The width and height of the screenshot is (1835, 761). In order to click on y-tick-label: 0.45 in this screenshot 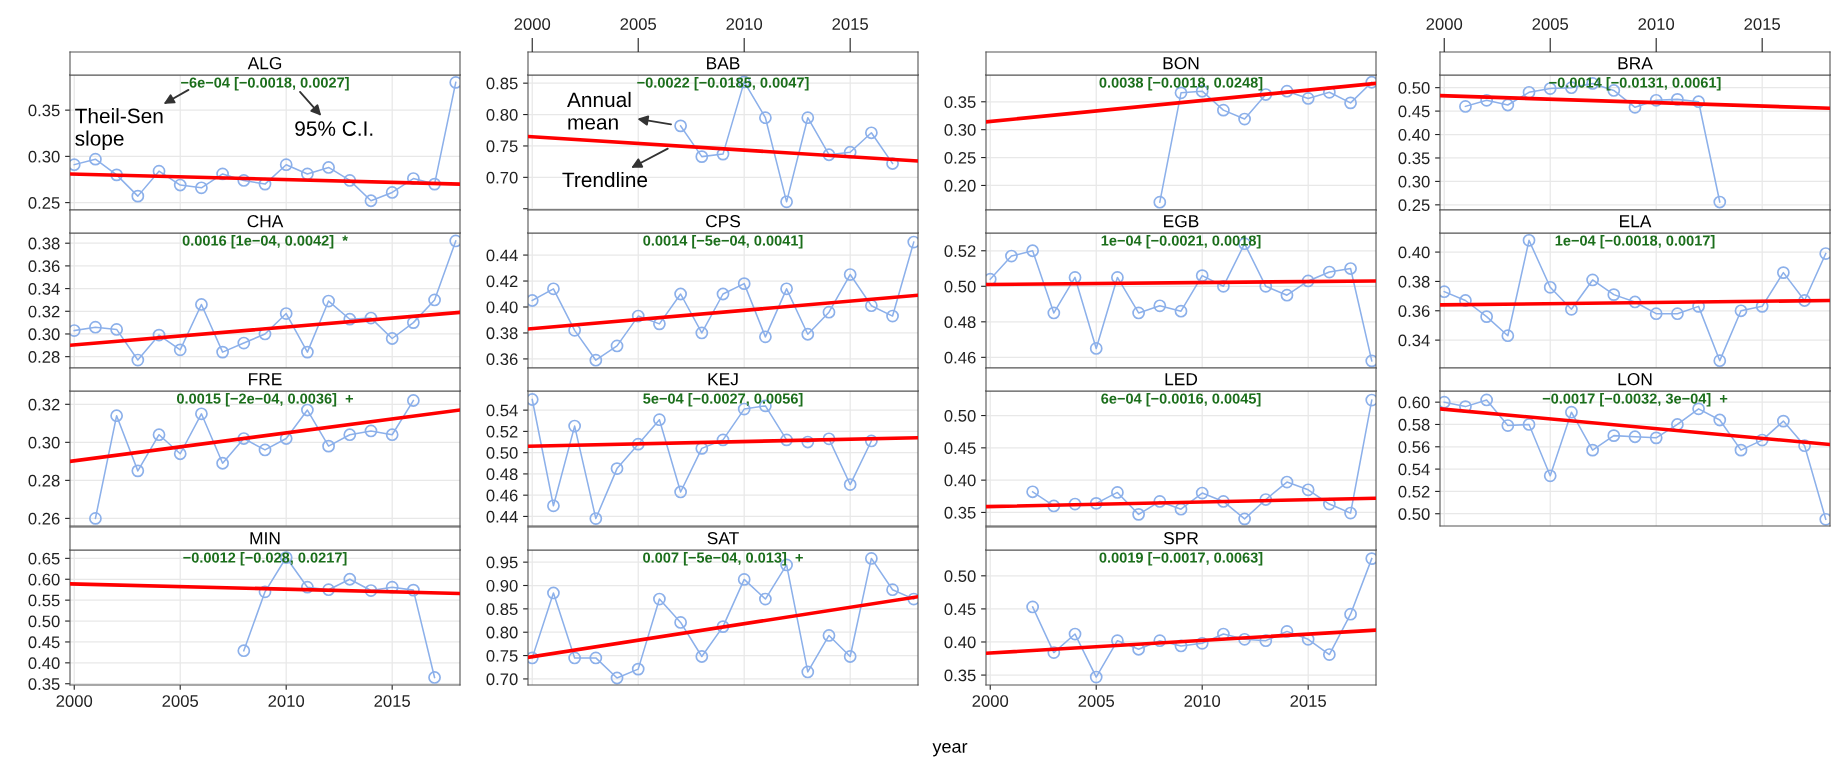, I will do `click(44, 642)`.